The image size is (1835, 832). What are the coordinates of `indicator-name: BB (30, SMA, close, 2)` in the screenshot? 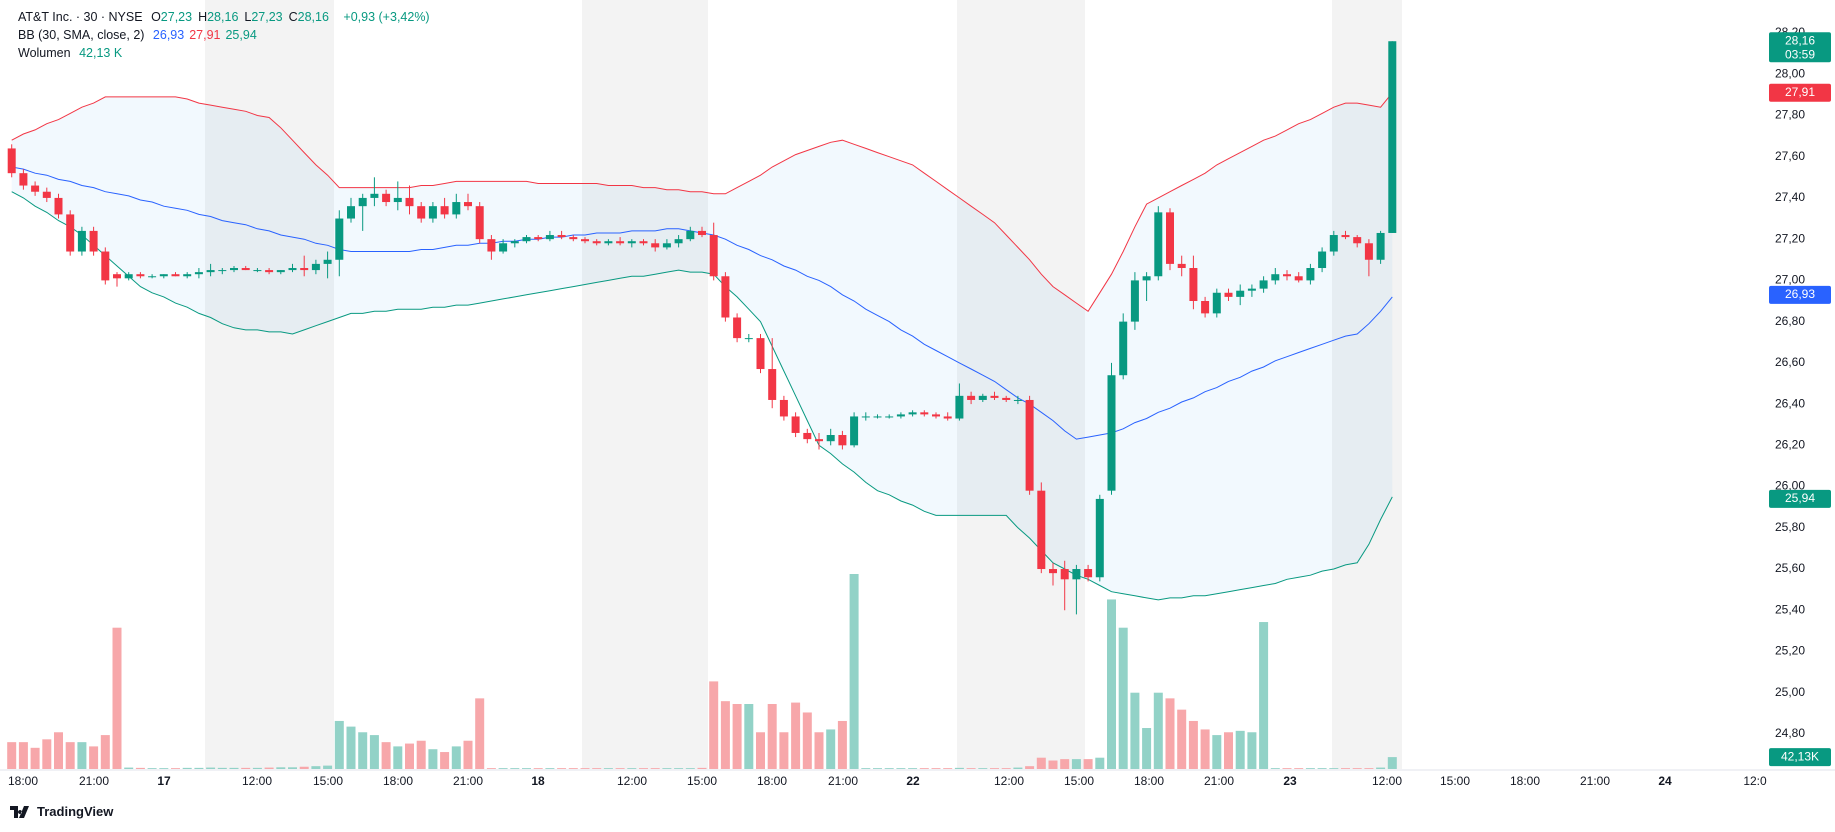 It's located at (81, 35).